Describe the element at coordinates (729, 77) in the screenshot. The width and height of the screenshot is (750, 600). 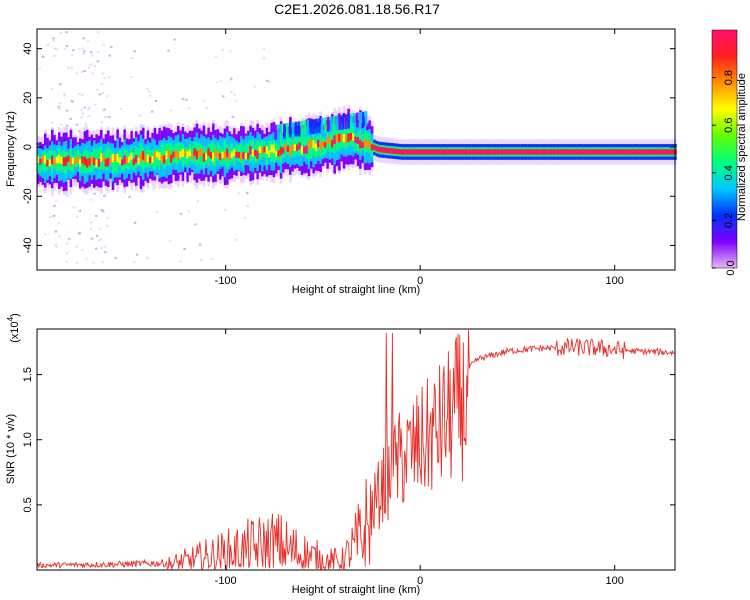
I see `colorbar-tick-label: 0.8` at that location.